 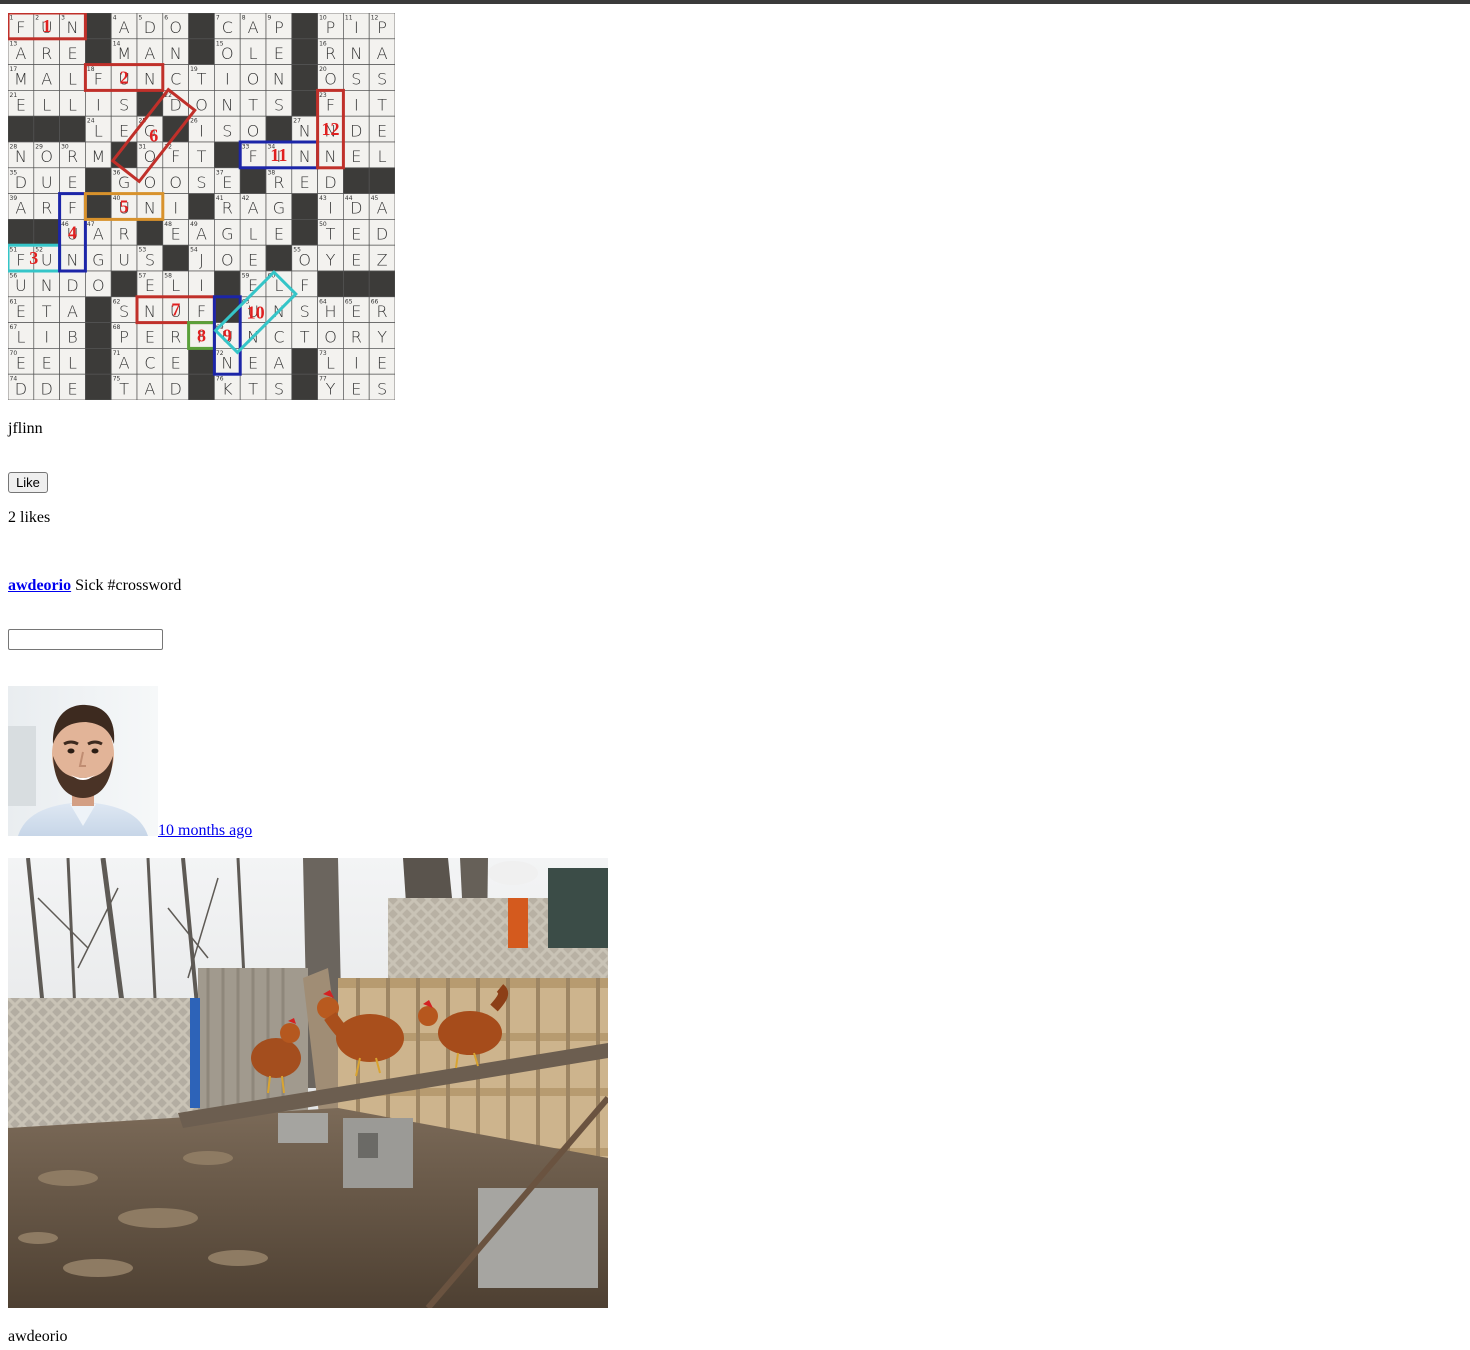 I want to click on comment-text: Sick #crossword, so click(x=128, y=585).